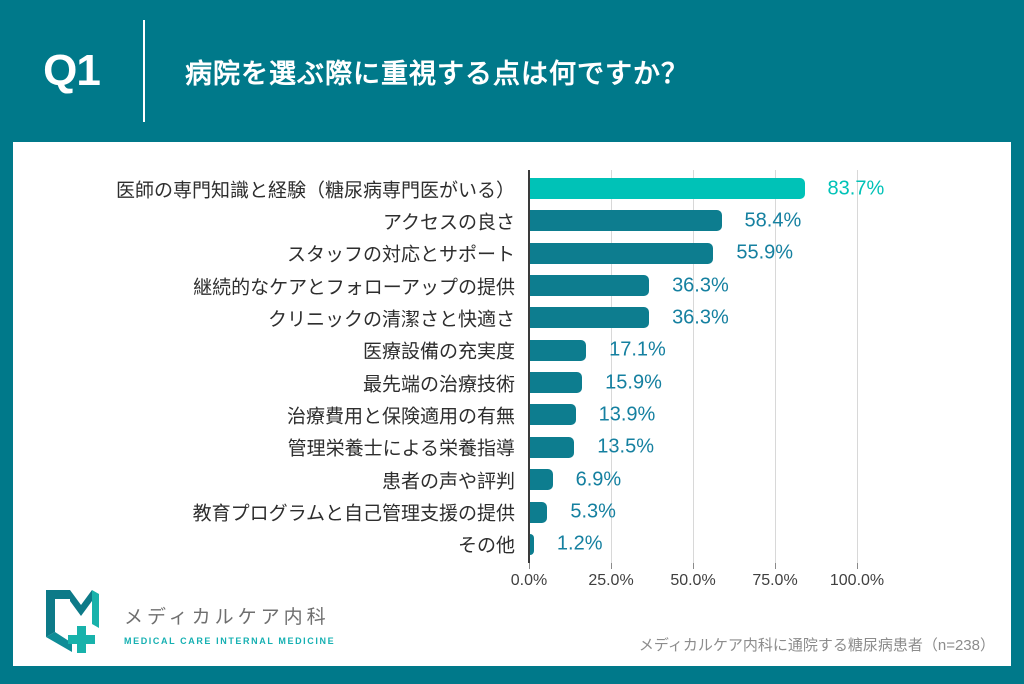 The image size is (1024, 684). Describe the element at coordinates (486, 546) in the screenshot. I see `category-label: その他` at that location.